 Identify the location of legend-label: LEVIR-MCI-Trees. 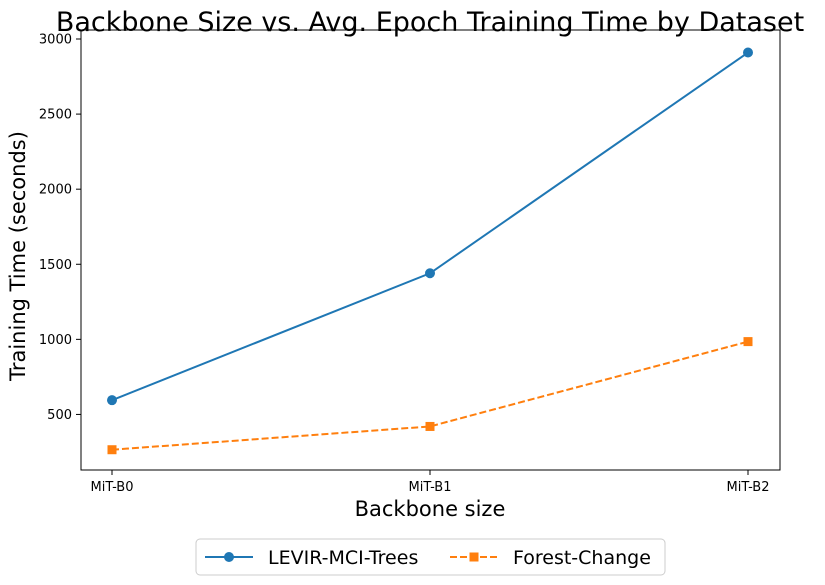
(343, 558).